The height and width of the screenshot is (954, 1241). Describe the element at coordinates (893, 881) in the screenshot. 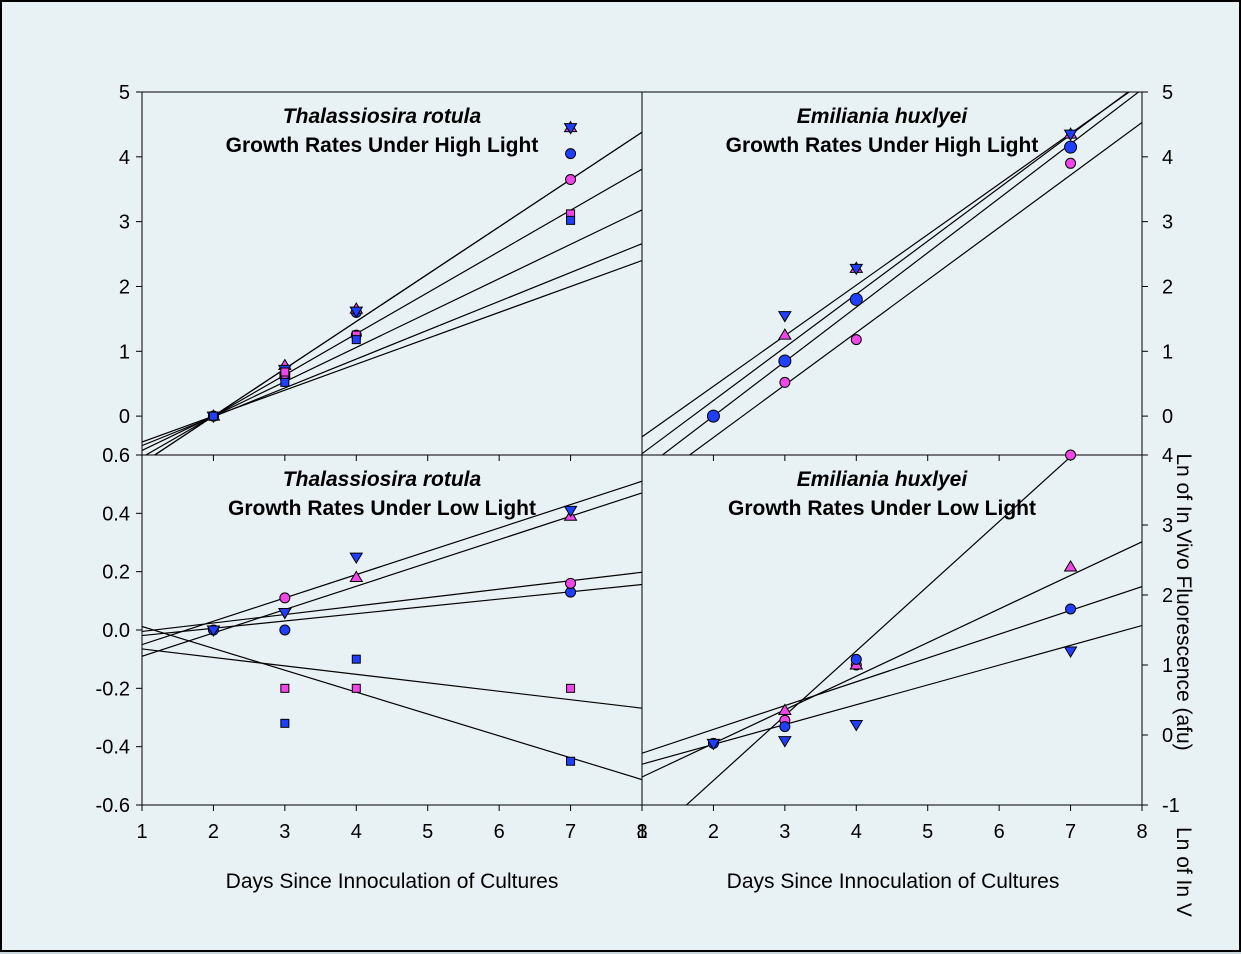

I see `x-axis-label-right: Days Since Innoculation of Cultures` at that location.